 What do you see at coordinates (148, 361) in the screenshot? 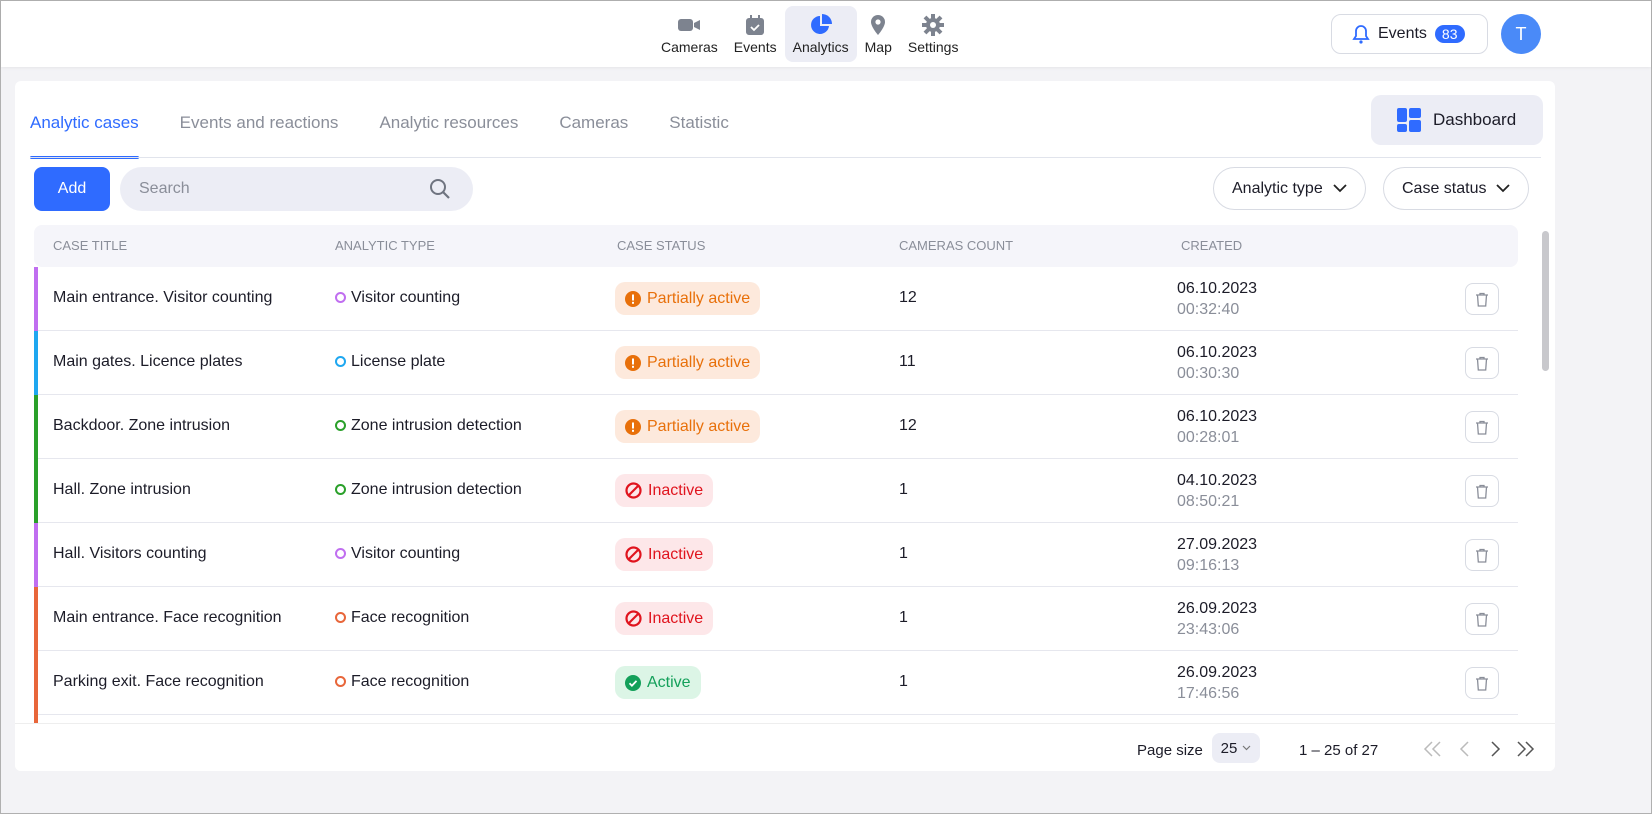
I see `case-title: Main gates. Licence plates` at bounding box center [148, 361].